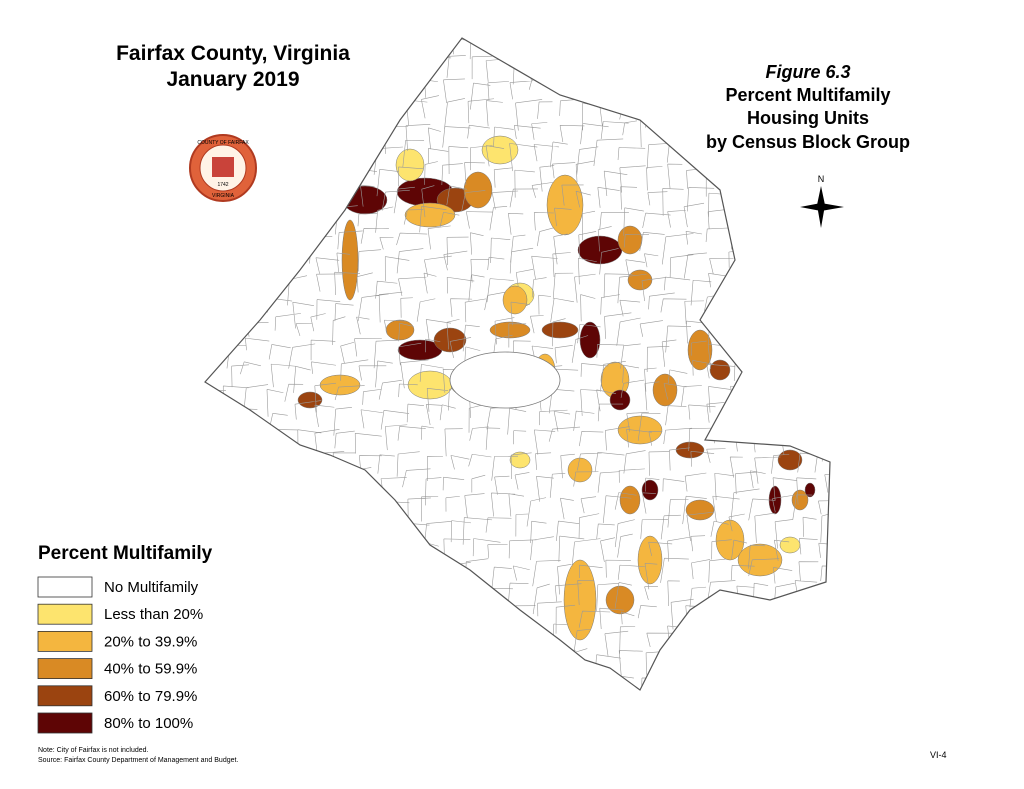 This screenshot has height=789, width=1024. What do you see at coordinates (125, 553) in the screenshot?
I see `legend-title: Percent Multifamily` at bounding box center [125, 553].